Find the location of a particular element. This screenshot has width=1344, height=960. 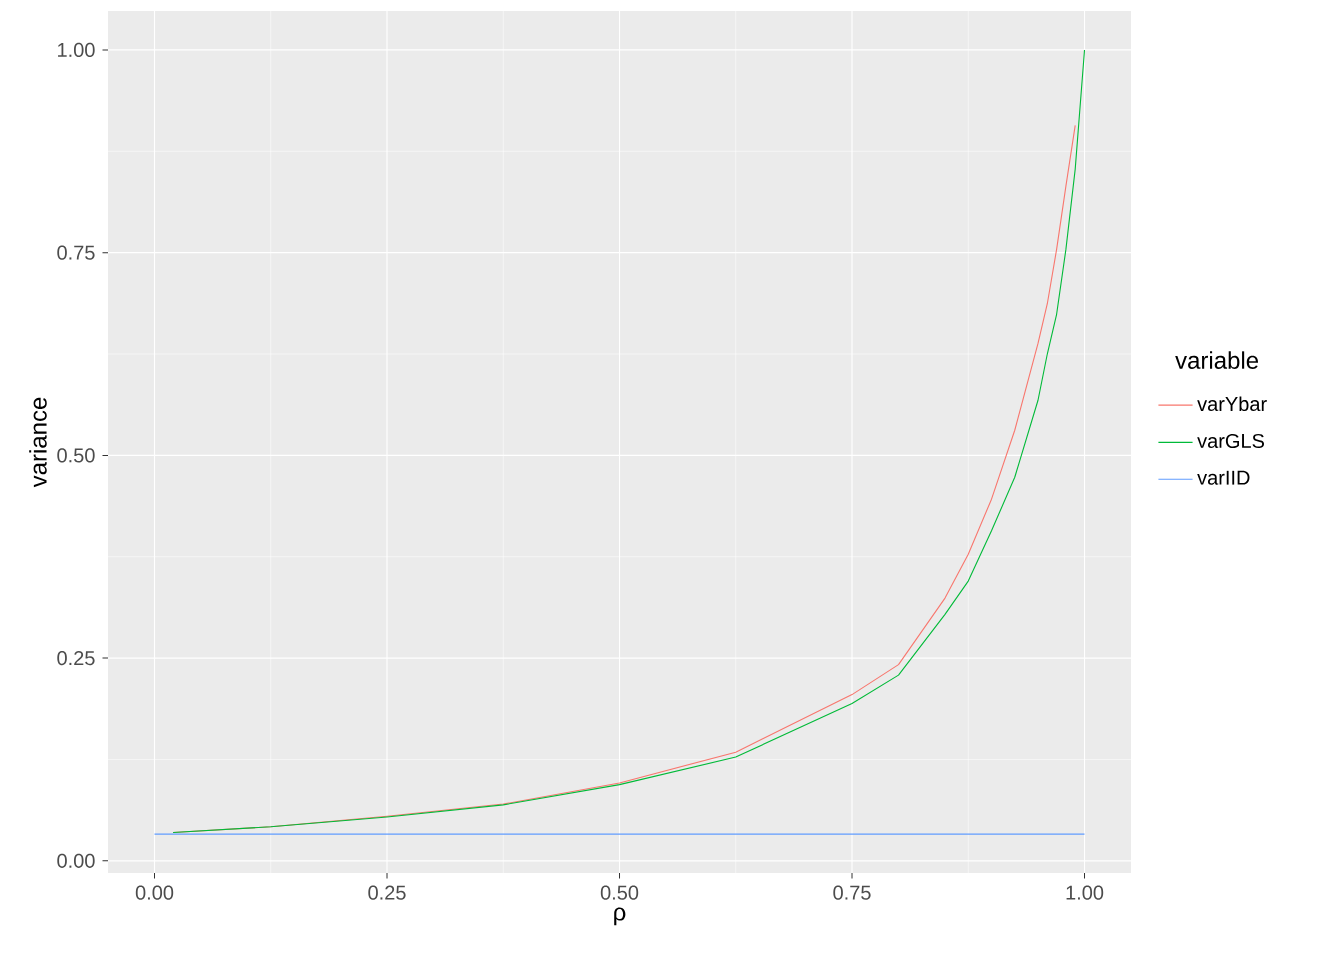

legend-title: variable is located at coordinates (1217, 360).